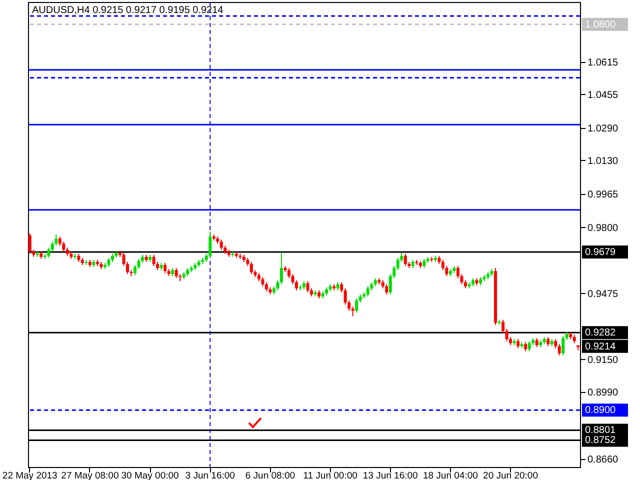 This screenshot has width=640, height=480. Describe the element at coordinates (603, 95) in the screenshot. I see `y-tick-label: 1.0455` at that location.